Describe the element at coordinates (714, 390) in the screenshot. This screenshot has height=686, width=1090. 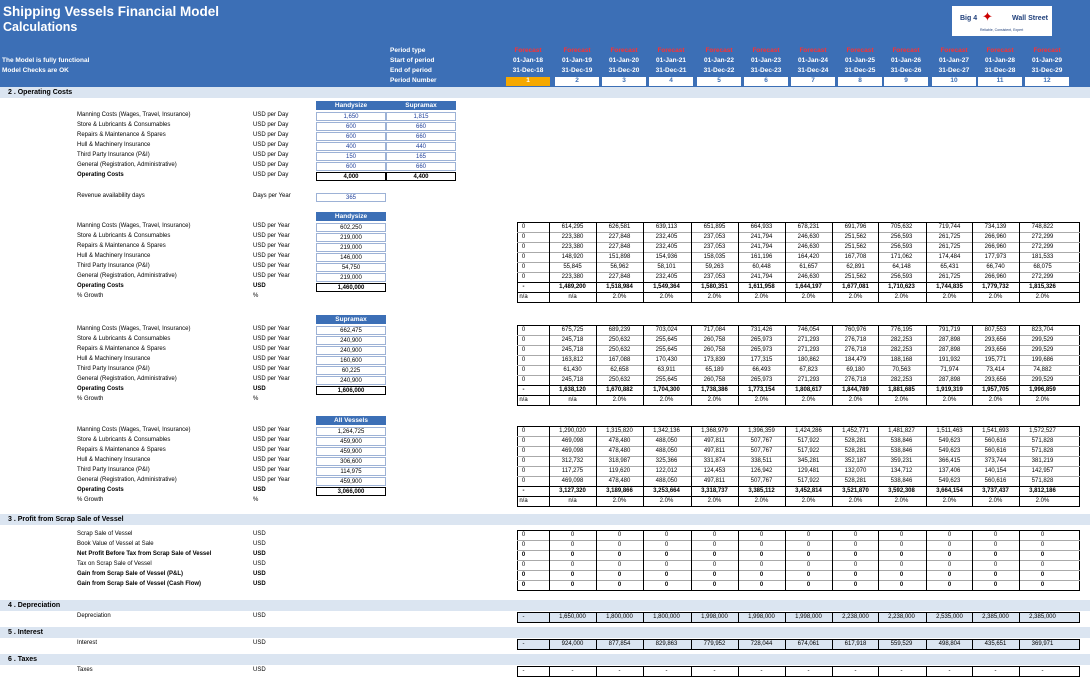
I see `block-cell-value: 1,738,386` at that location.